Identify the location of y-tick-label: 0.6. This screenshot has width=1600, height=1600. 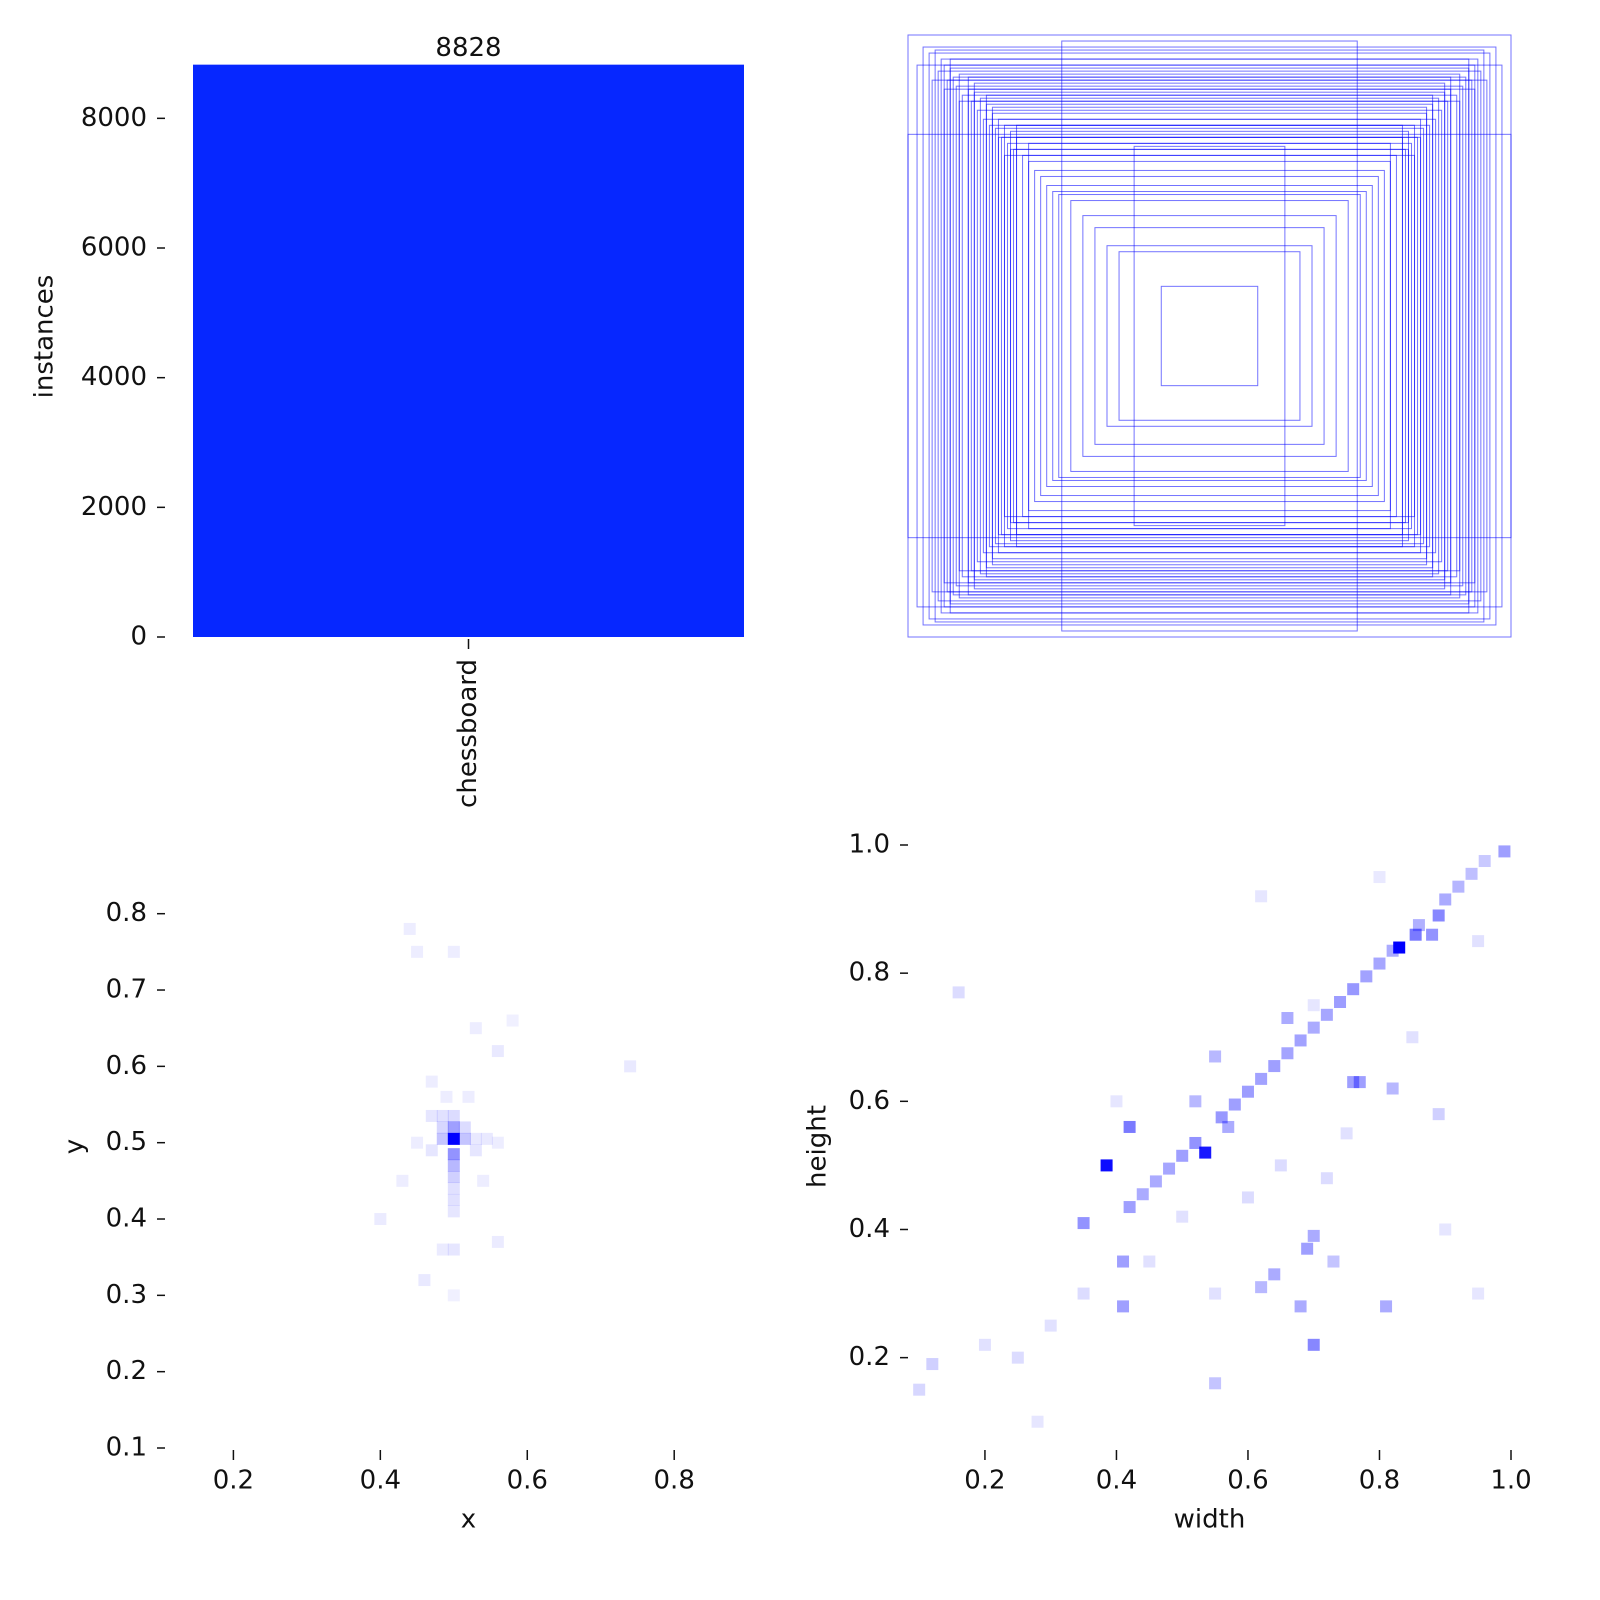
(126, 1066).